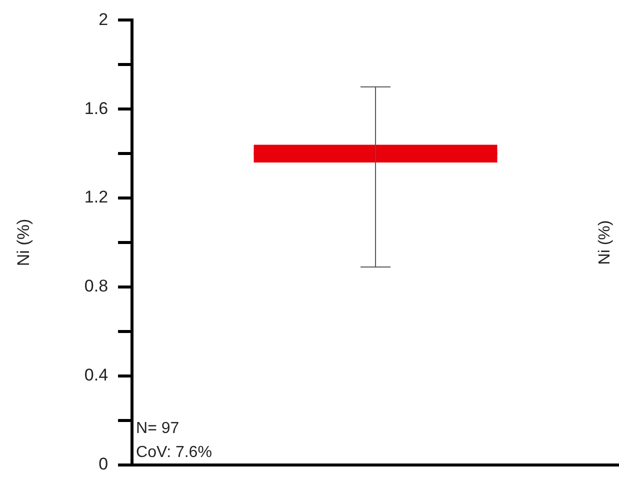  I want to click on annotation: CoV: 7.6%, so click(174, 452).